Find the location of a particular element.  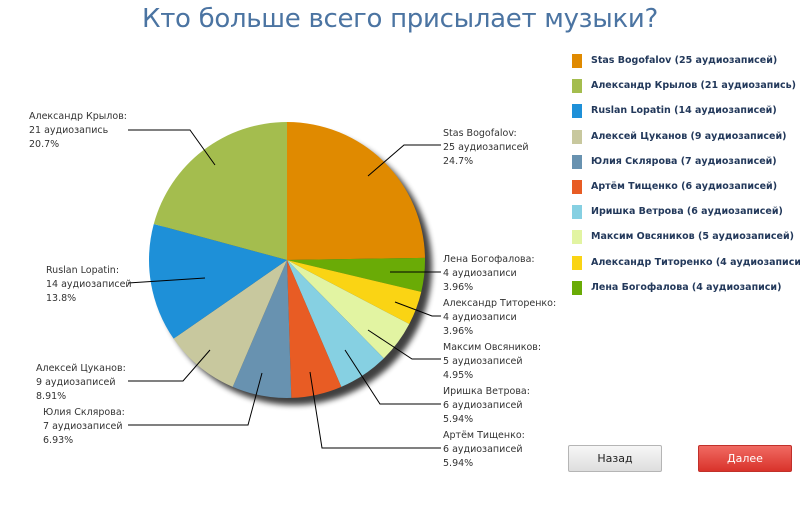

legend-label: Александр Крылов (21 аудиозапись) is located at coordinates (694, 86).